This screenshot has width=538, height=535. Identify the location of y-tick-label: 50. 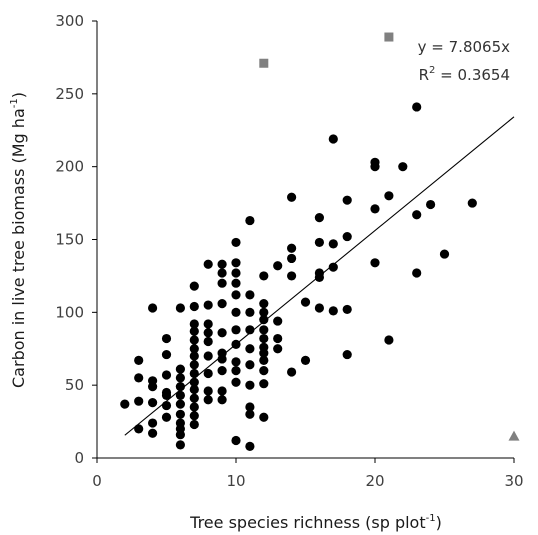
(74, 385).